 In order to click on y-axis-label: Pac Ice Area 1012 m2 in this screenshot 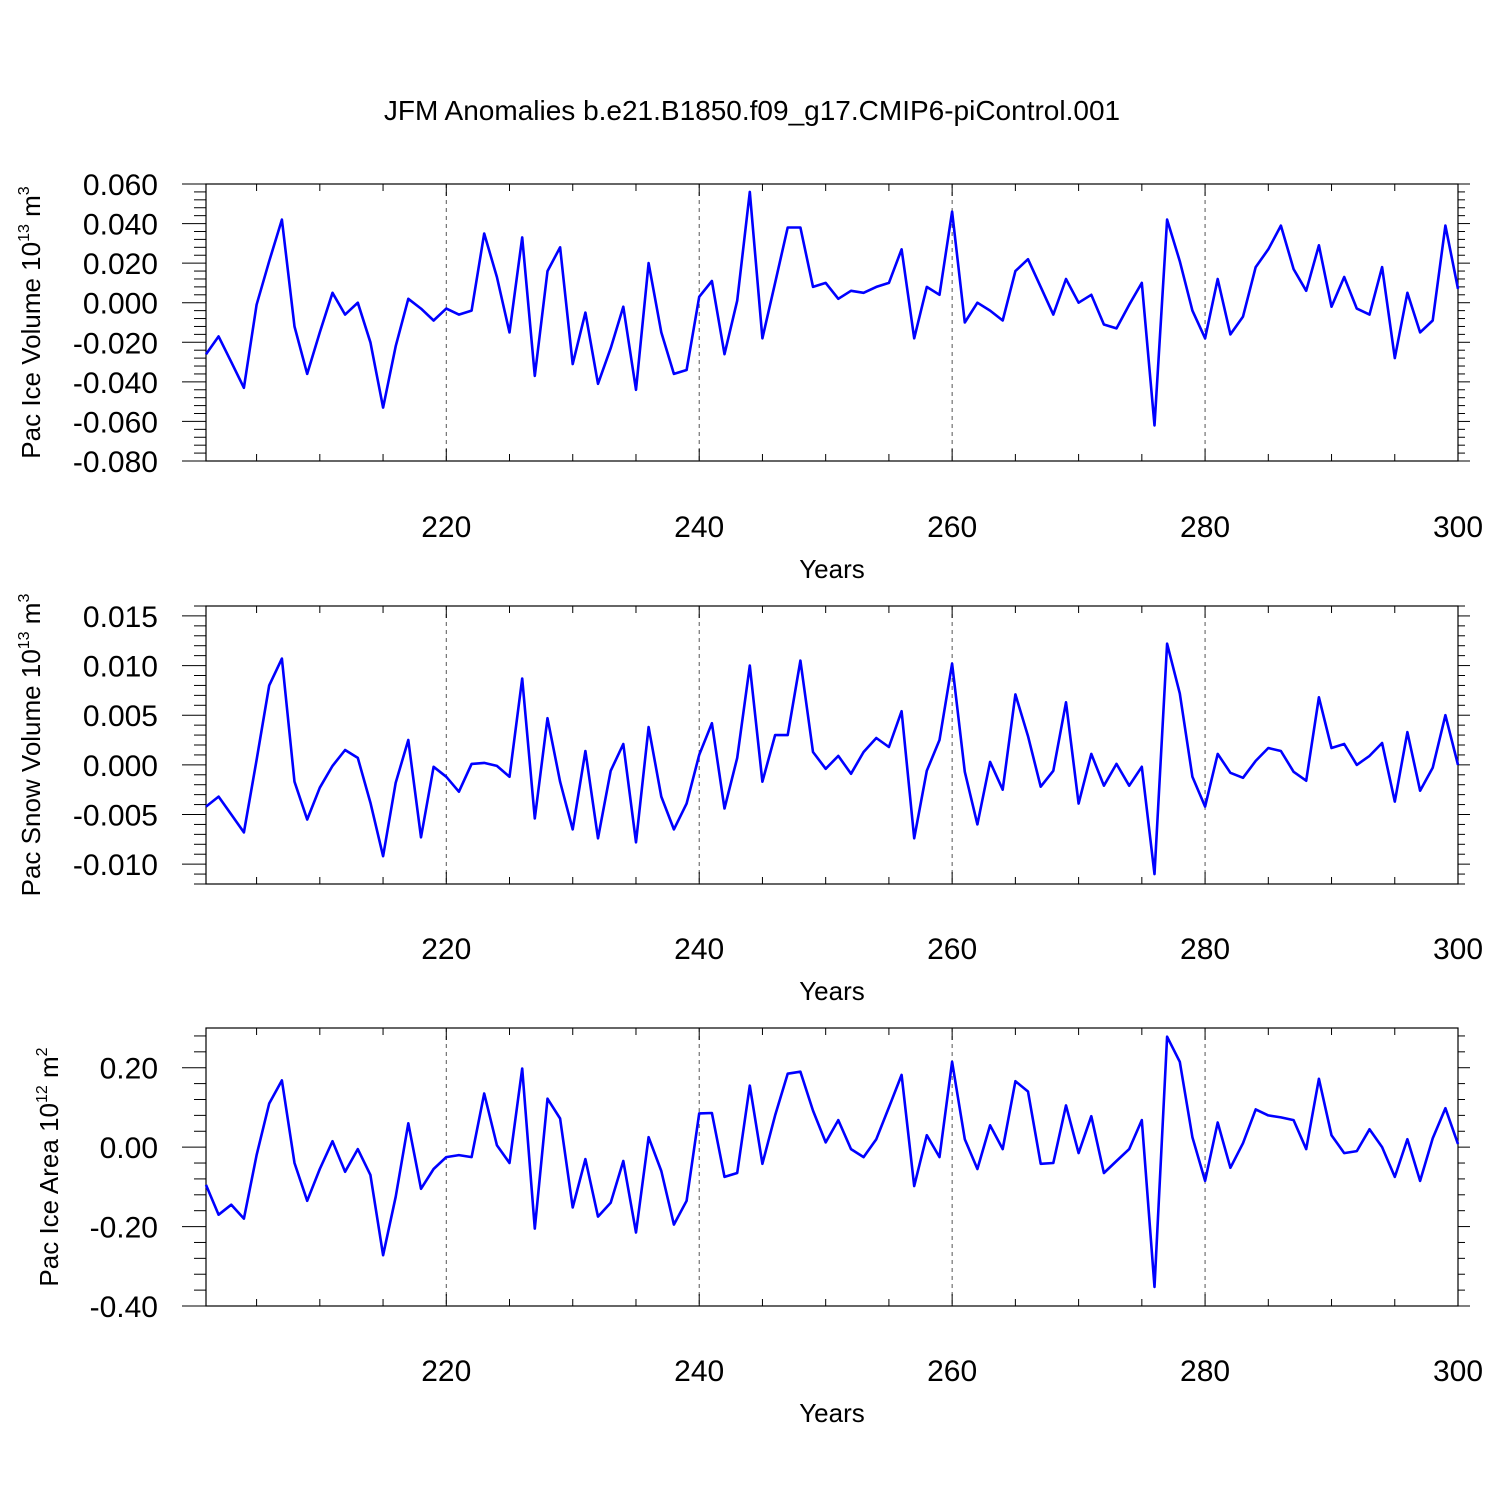, I will do `click(49, 1166)`.